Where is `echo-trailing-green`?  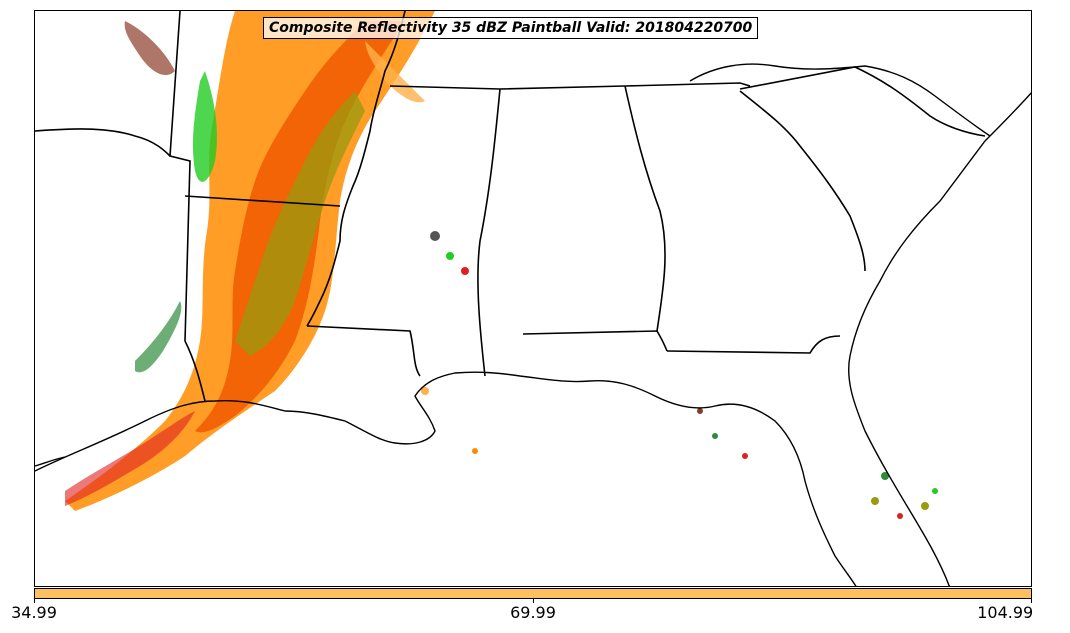 echo-trailing-green is located at coordinates (158, 337).